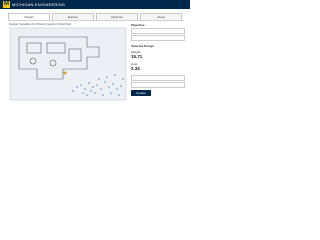  What do you see at coordinates (161, 16) in the screenshot?
I see `tab: About` at bounding box center [161, 16].